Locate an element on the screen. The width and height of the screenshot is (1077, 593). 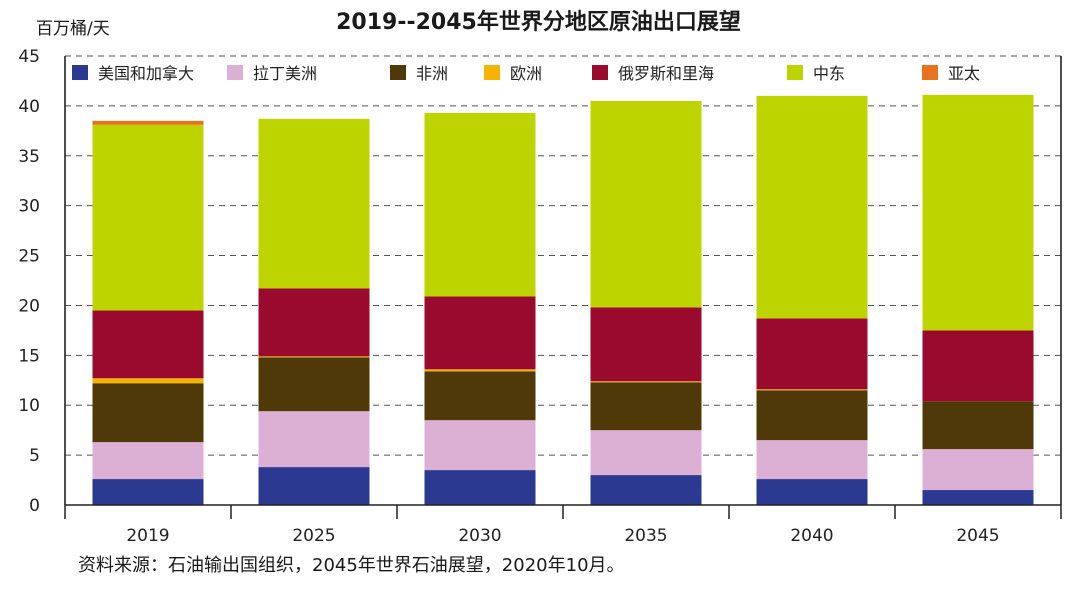
y-tick-label: 5 is located at coordinates (34, 456).